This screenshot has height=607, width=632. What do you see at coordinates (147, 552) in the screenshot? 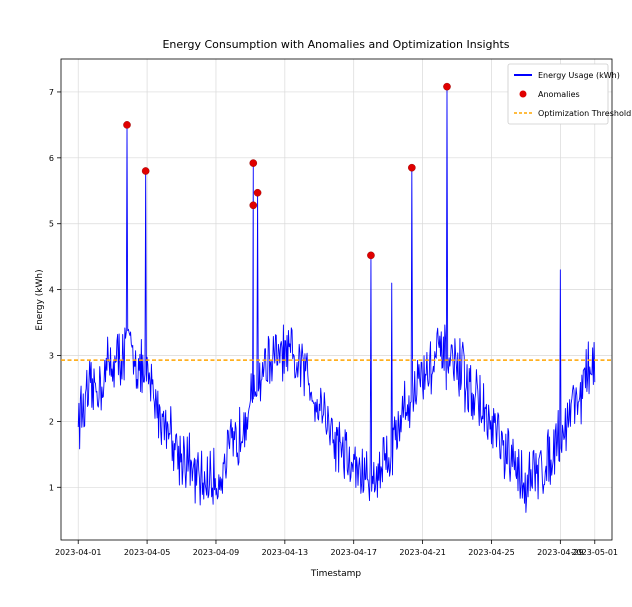
I see `x-tick-label: 2023-04-05` at bounding box center [147, 552].